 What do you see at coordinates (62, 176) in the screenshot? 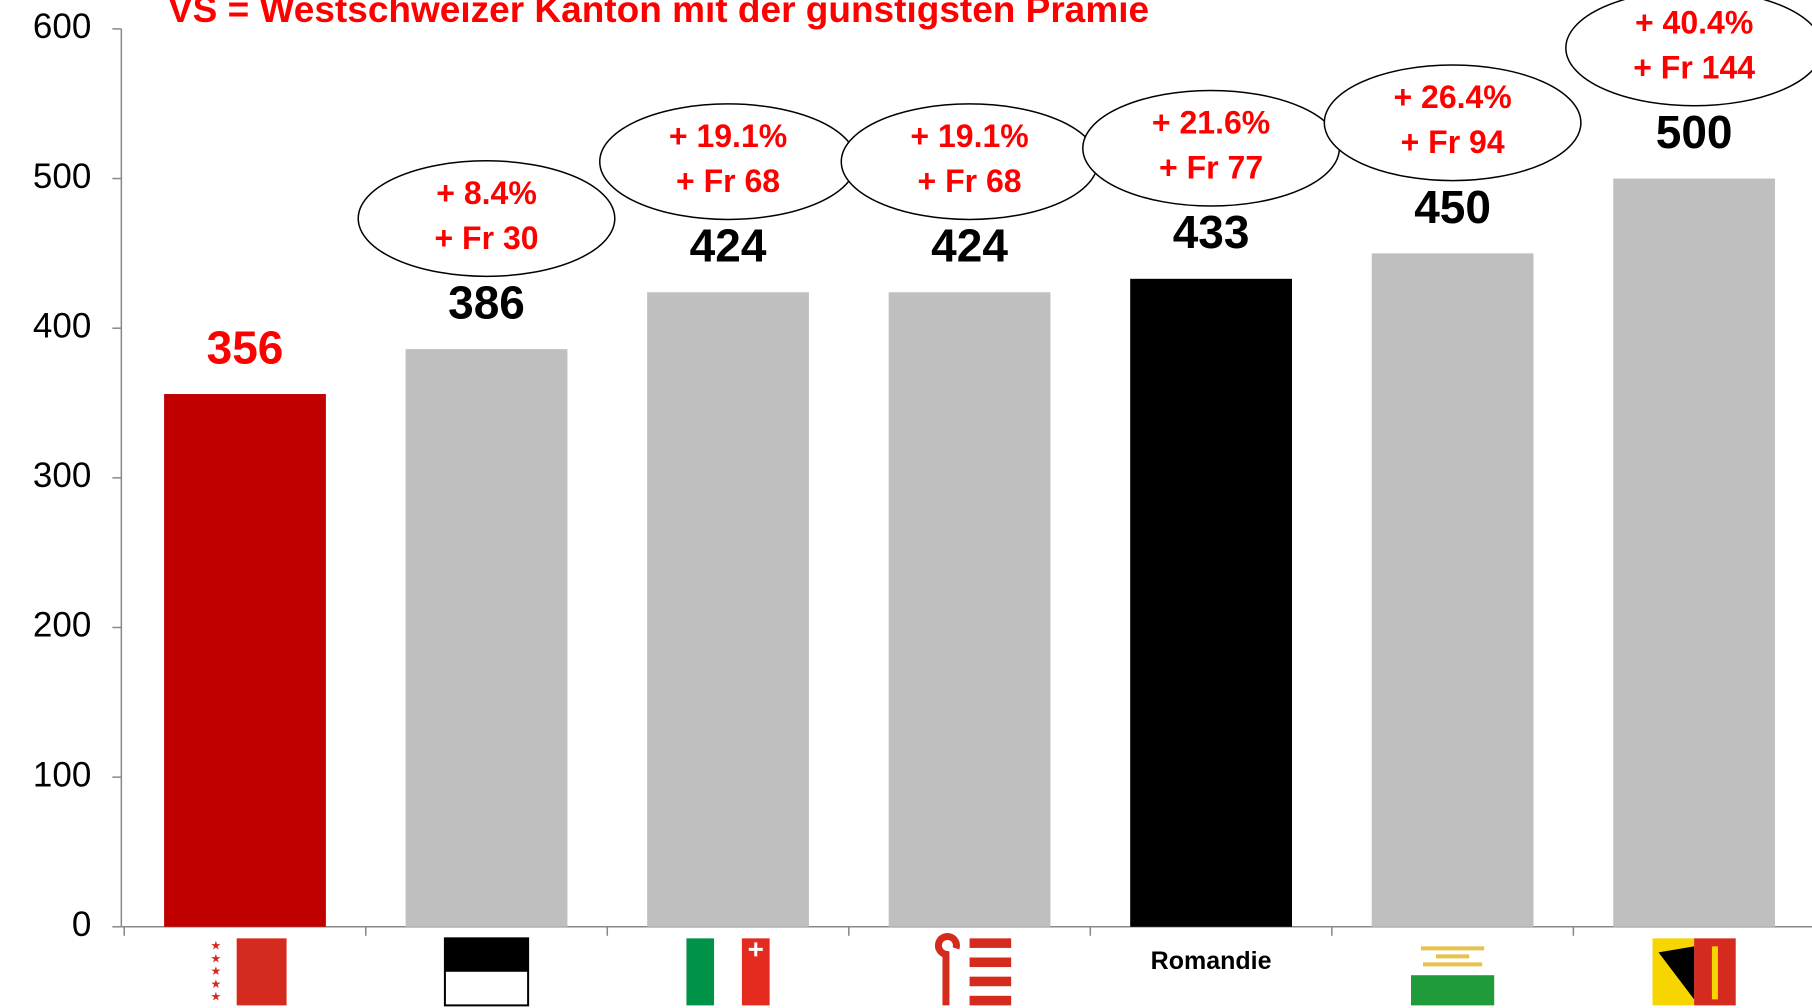
I see `y-tick-label: 500` at bounding box center [62, 176].